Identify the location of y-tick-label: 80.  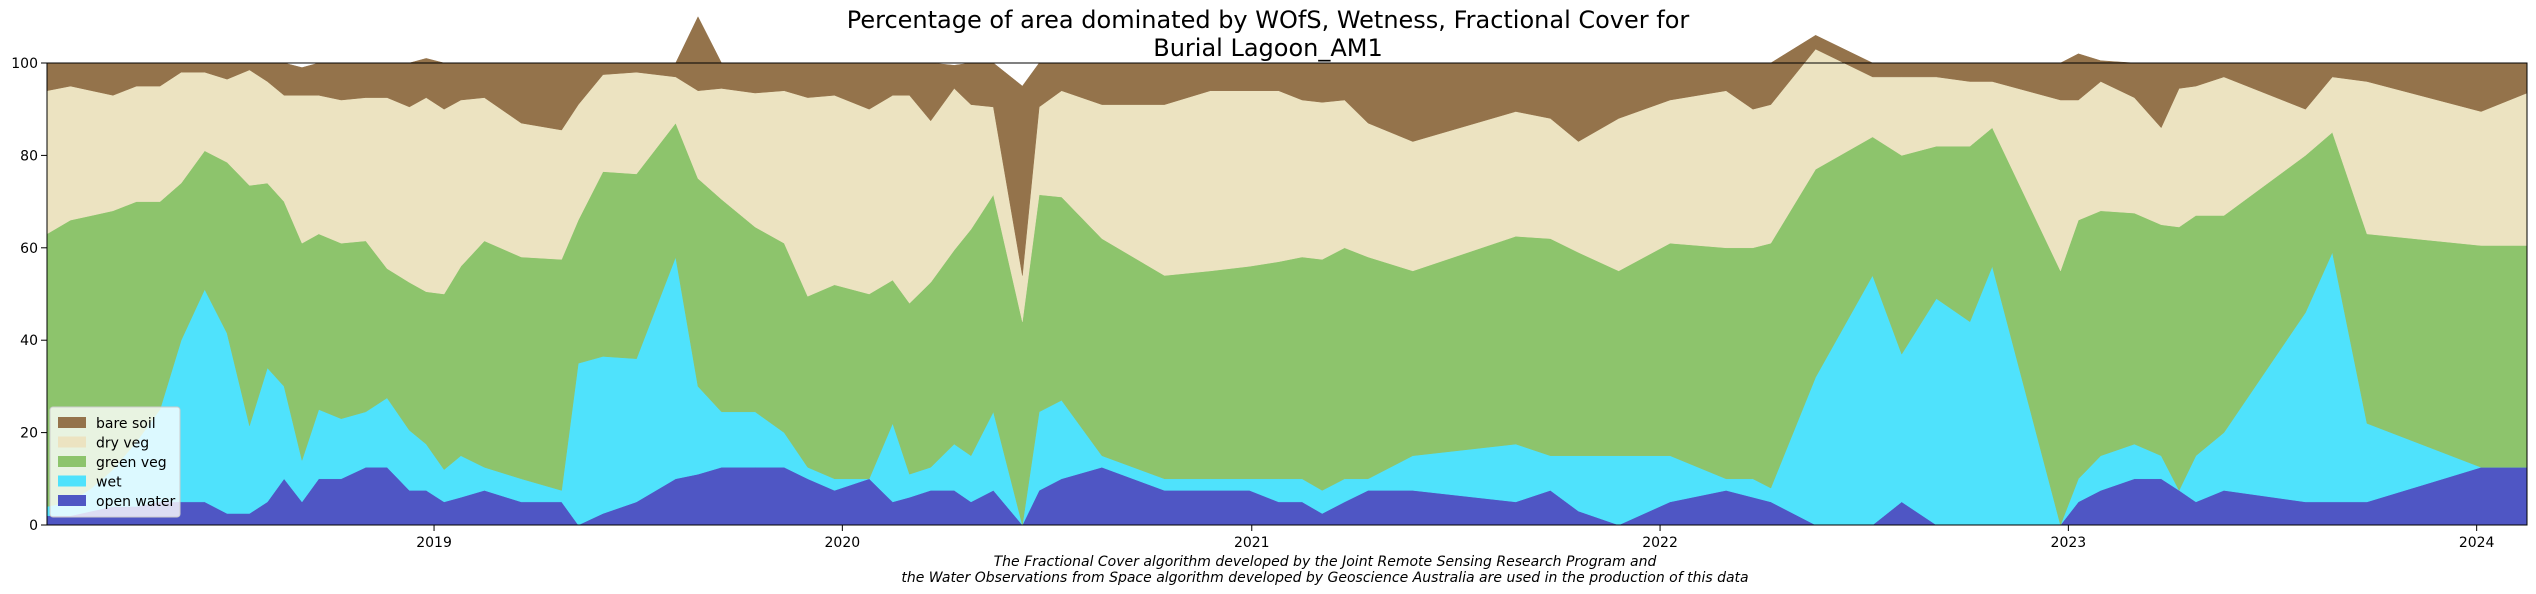
(29, 156).